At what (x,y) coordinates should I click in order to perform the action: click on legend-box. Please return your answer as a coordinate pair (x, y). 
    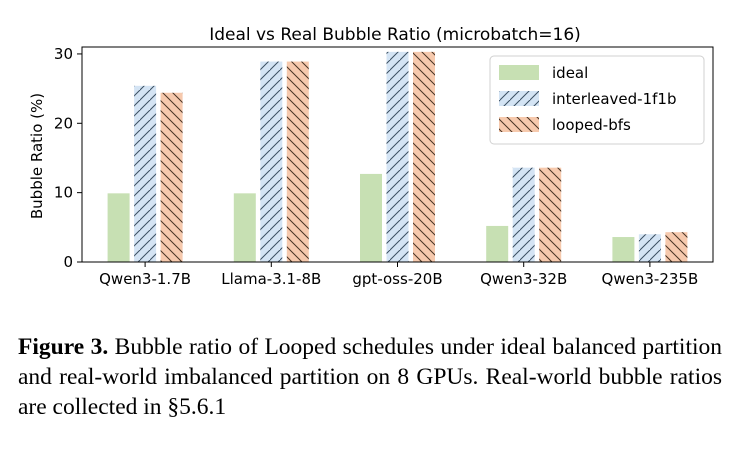
    Looking at the image, I should click on (597, 100).